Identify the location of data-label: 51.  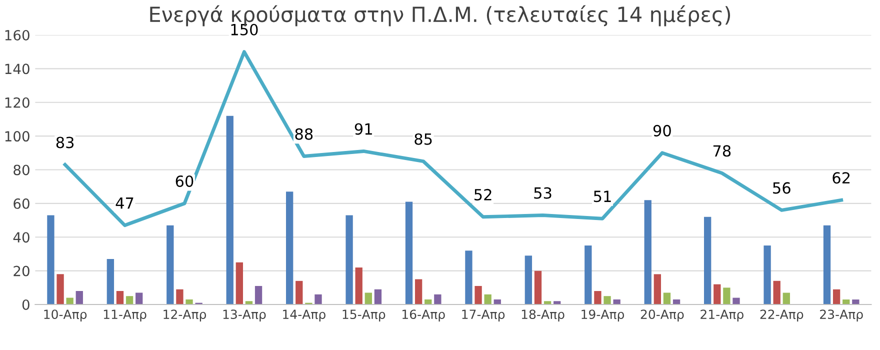
(602, 196).